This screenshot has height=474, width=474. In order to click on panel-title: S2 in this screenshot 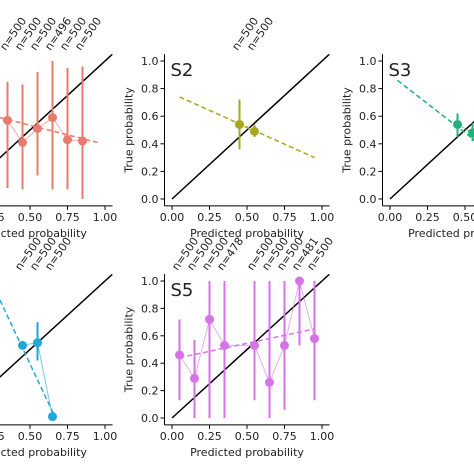, I will do `click(182, 70)`.